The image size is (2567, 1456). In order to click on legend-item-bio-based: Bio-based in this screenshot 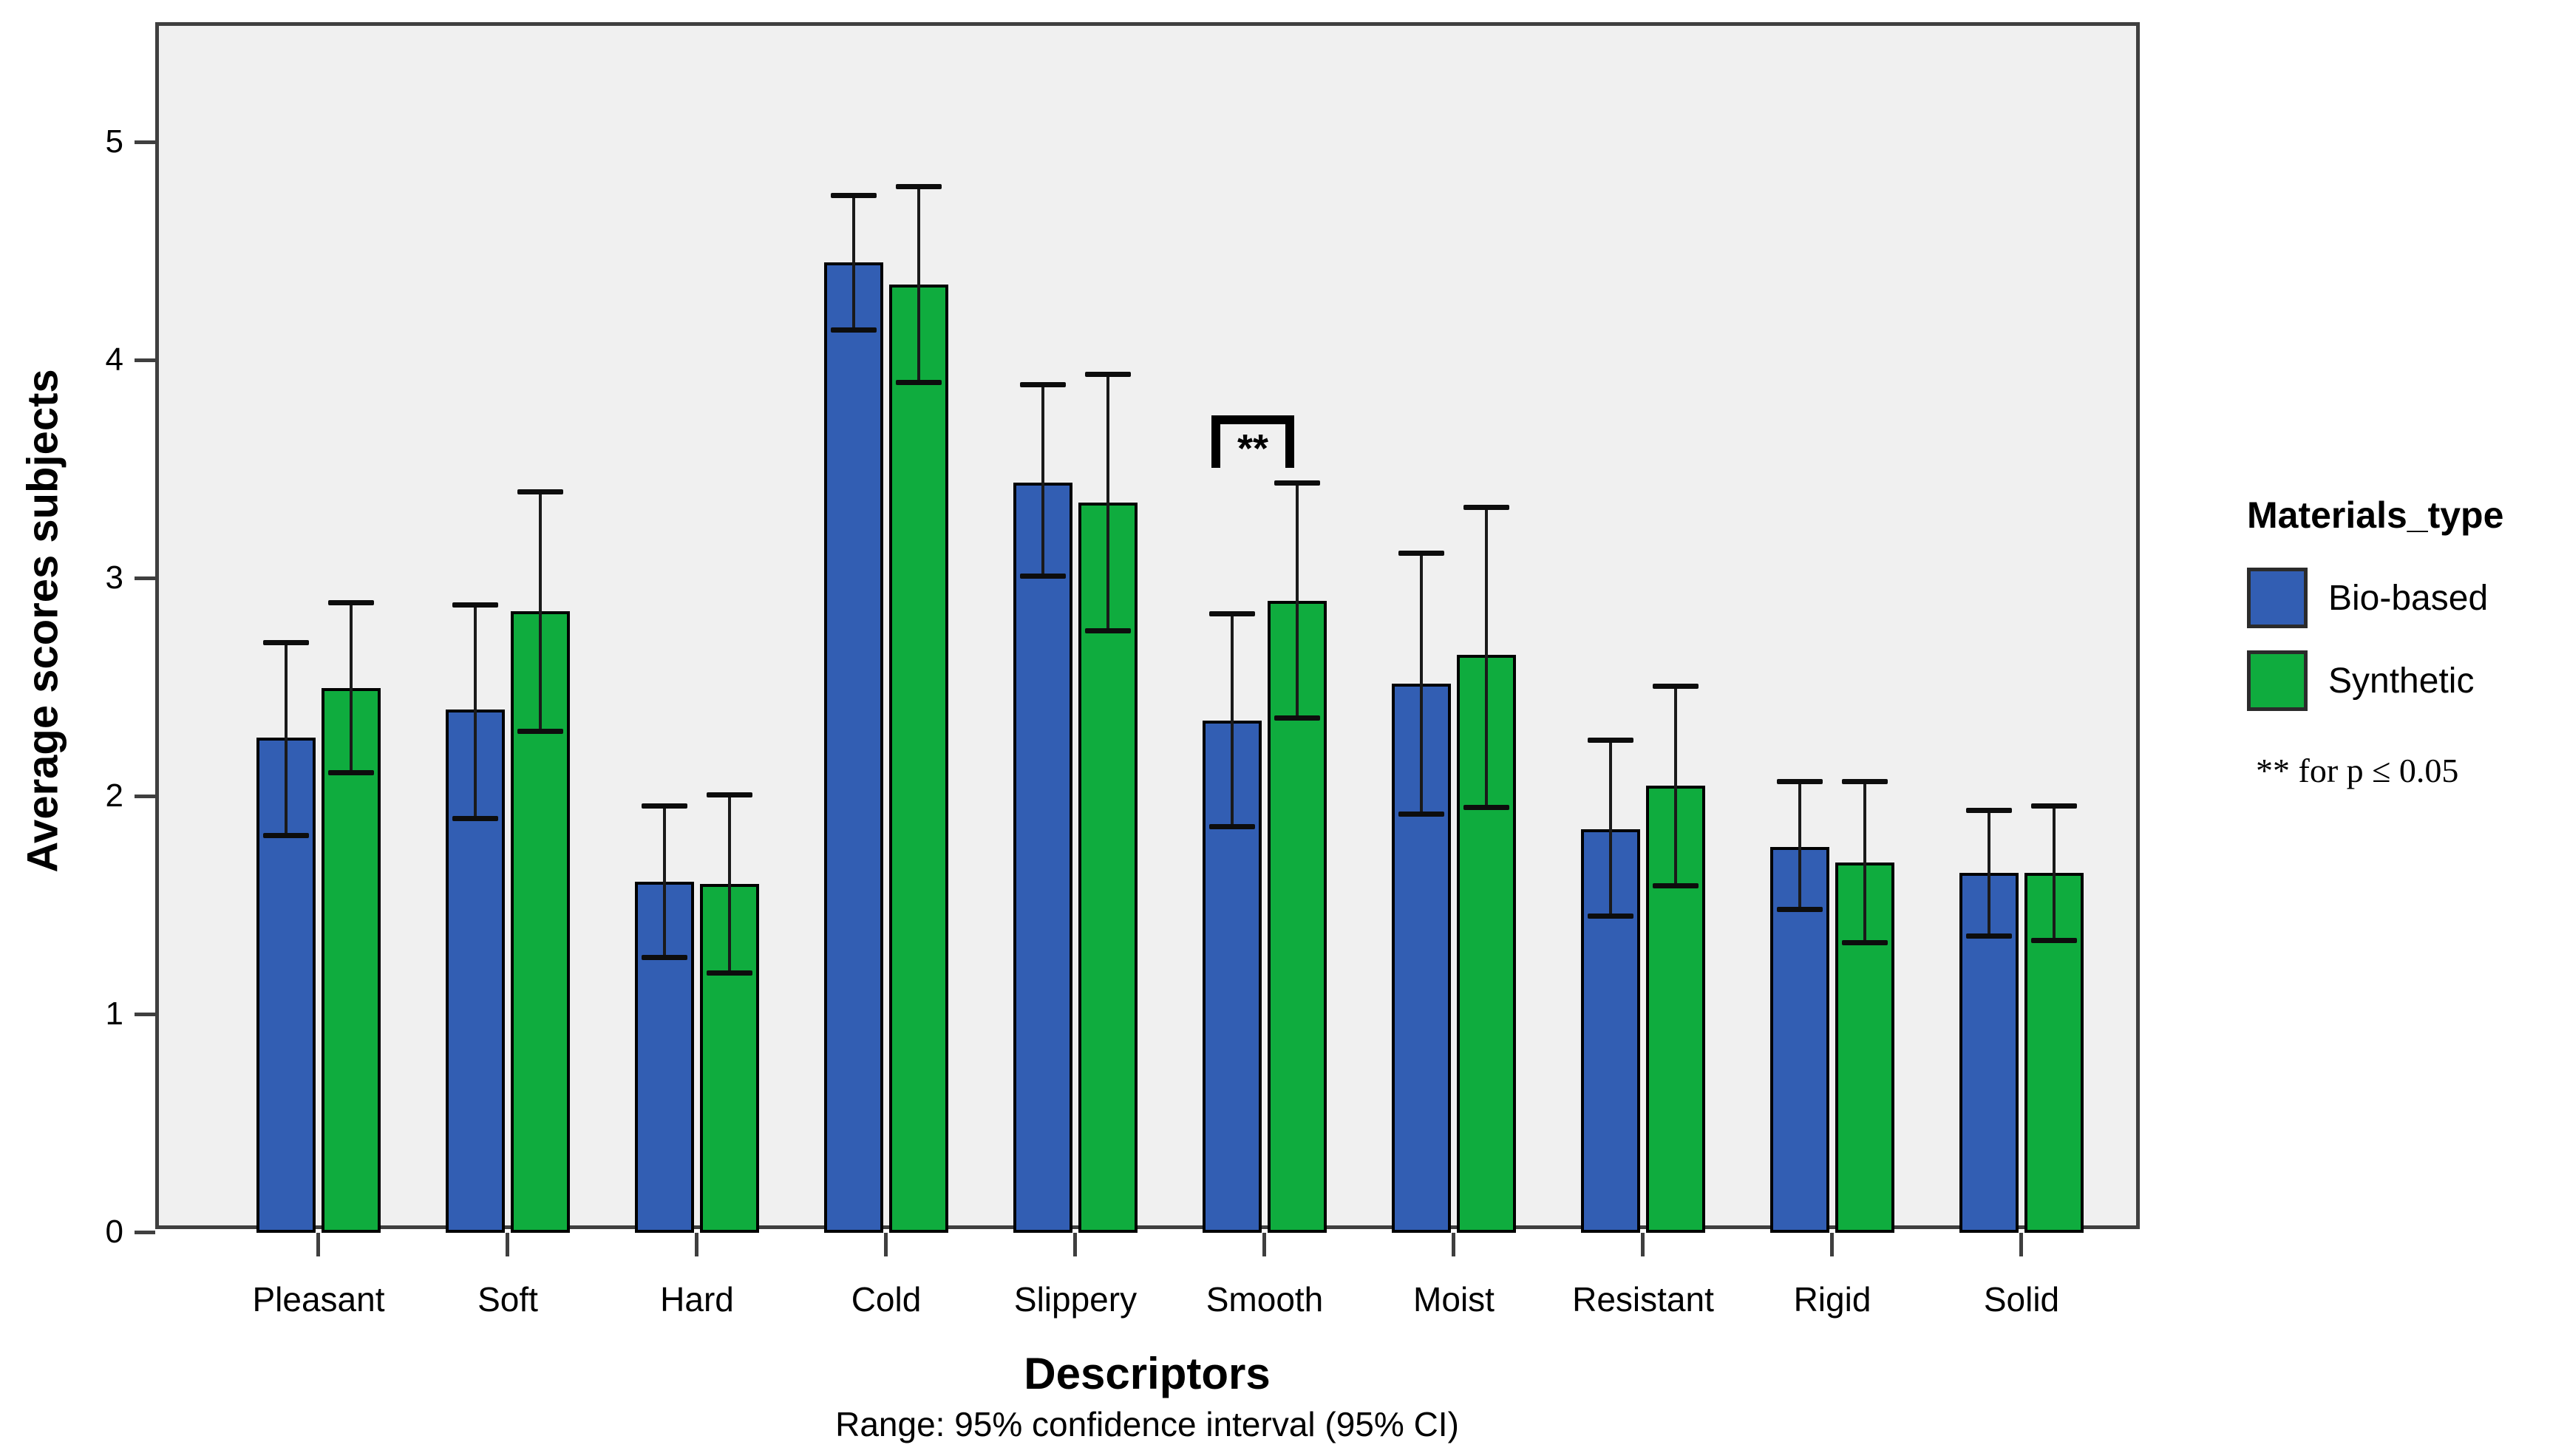, I will do `click(2406, 598)`.